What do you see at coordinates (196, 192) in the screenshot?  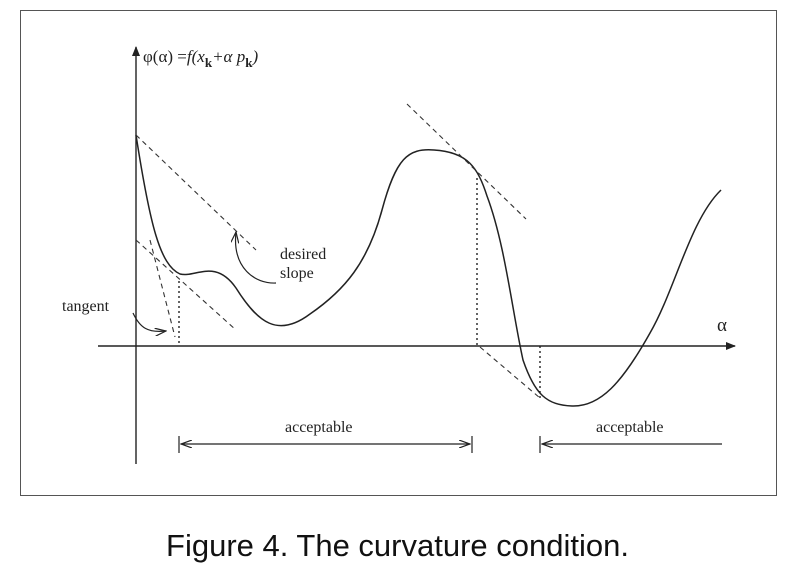 I see `desired-slope-line-upper` at bounding box center [196, 192].